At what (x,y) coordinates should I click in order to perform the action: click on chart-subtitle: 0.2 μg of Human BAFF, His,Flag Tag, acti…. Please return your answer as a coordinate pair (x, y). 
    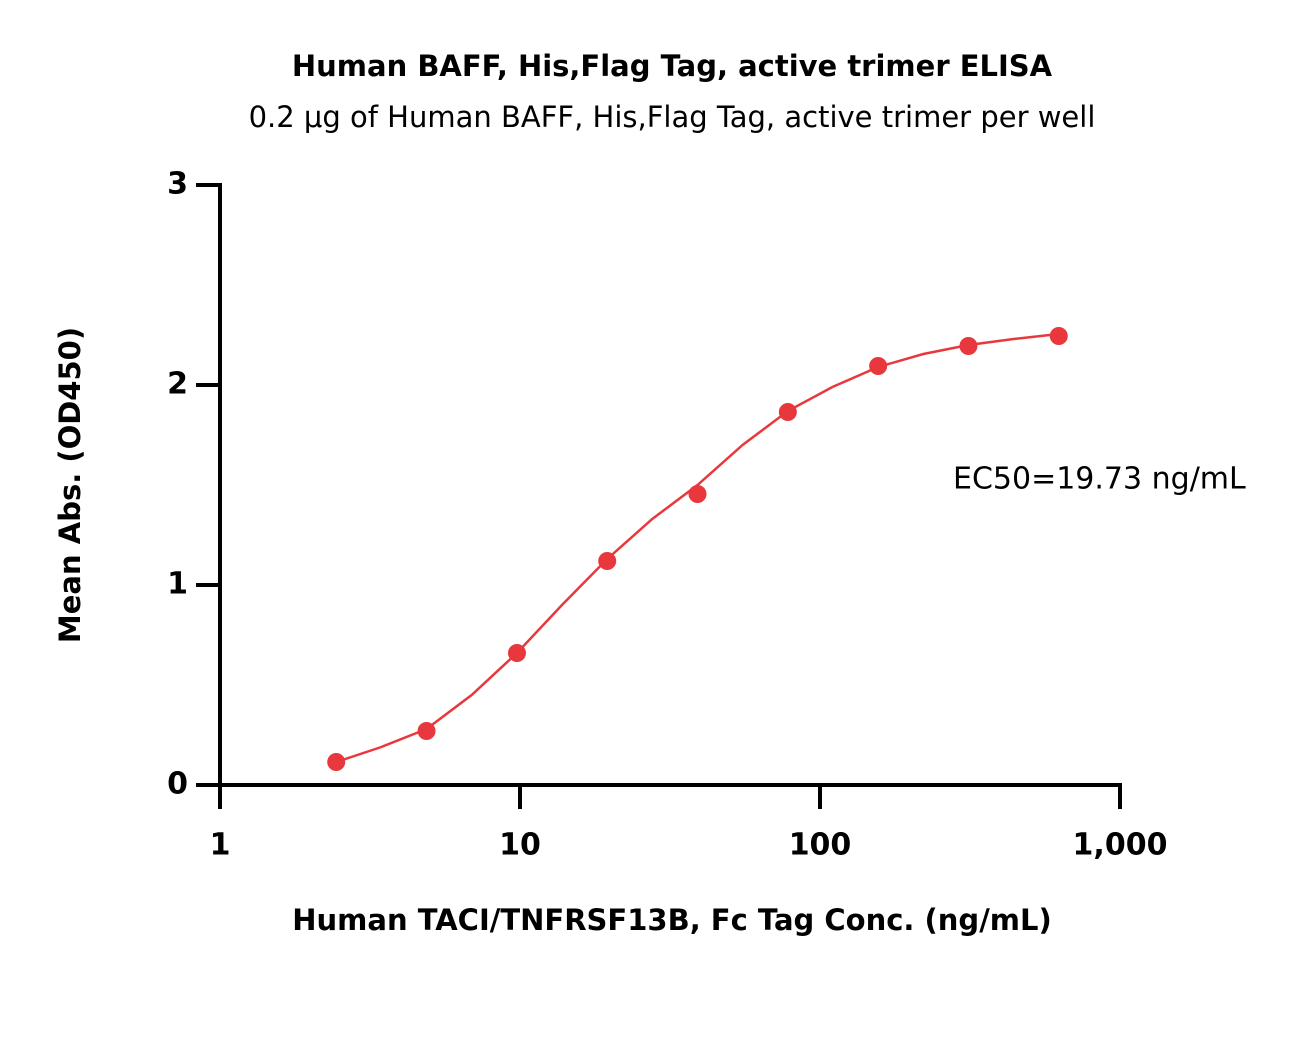
    Looking at the image, I should click on (672, 117).